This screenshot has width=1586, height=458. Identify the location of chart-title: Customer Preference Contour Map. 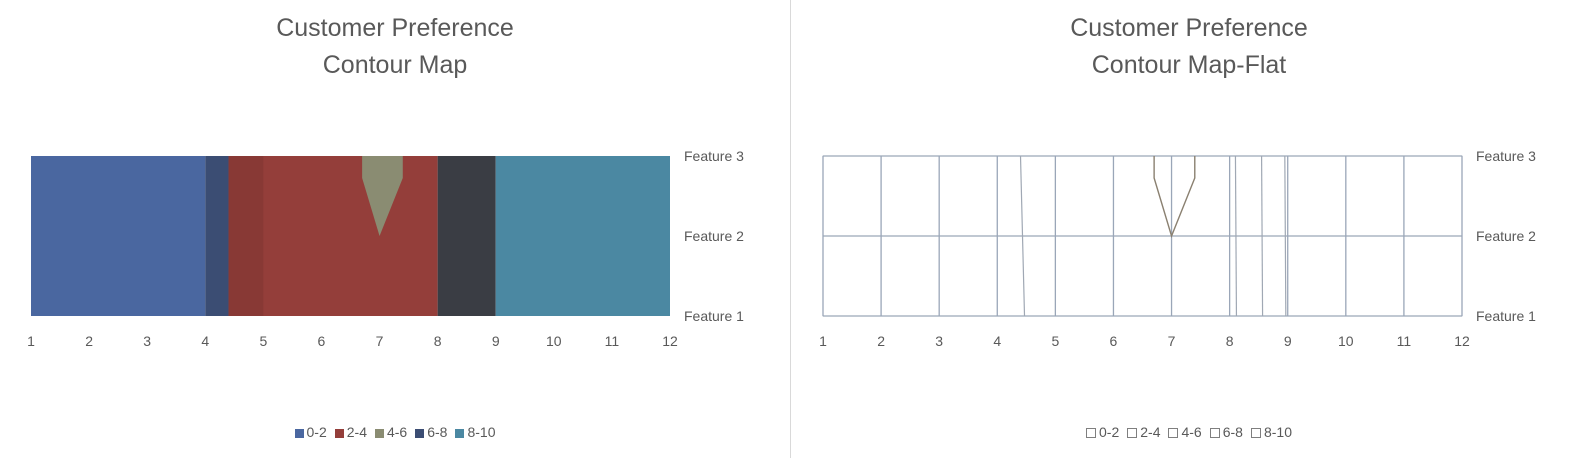
(395, 47).